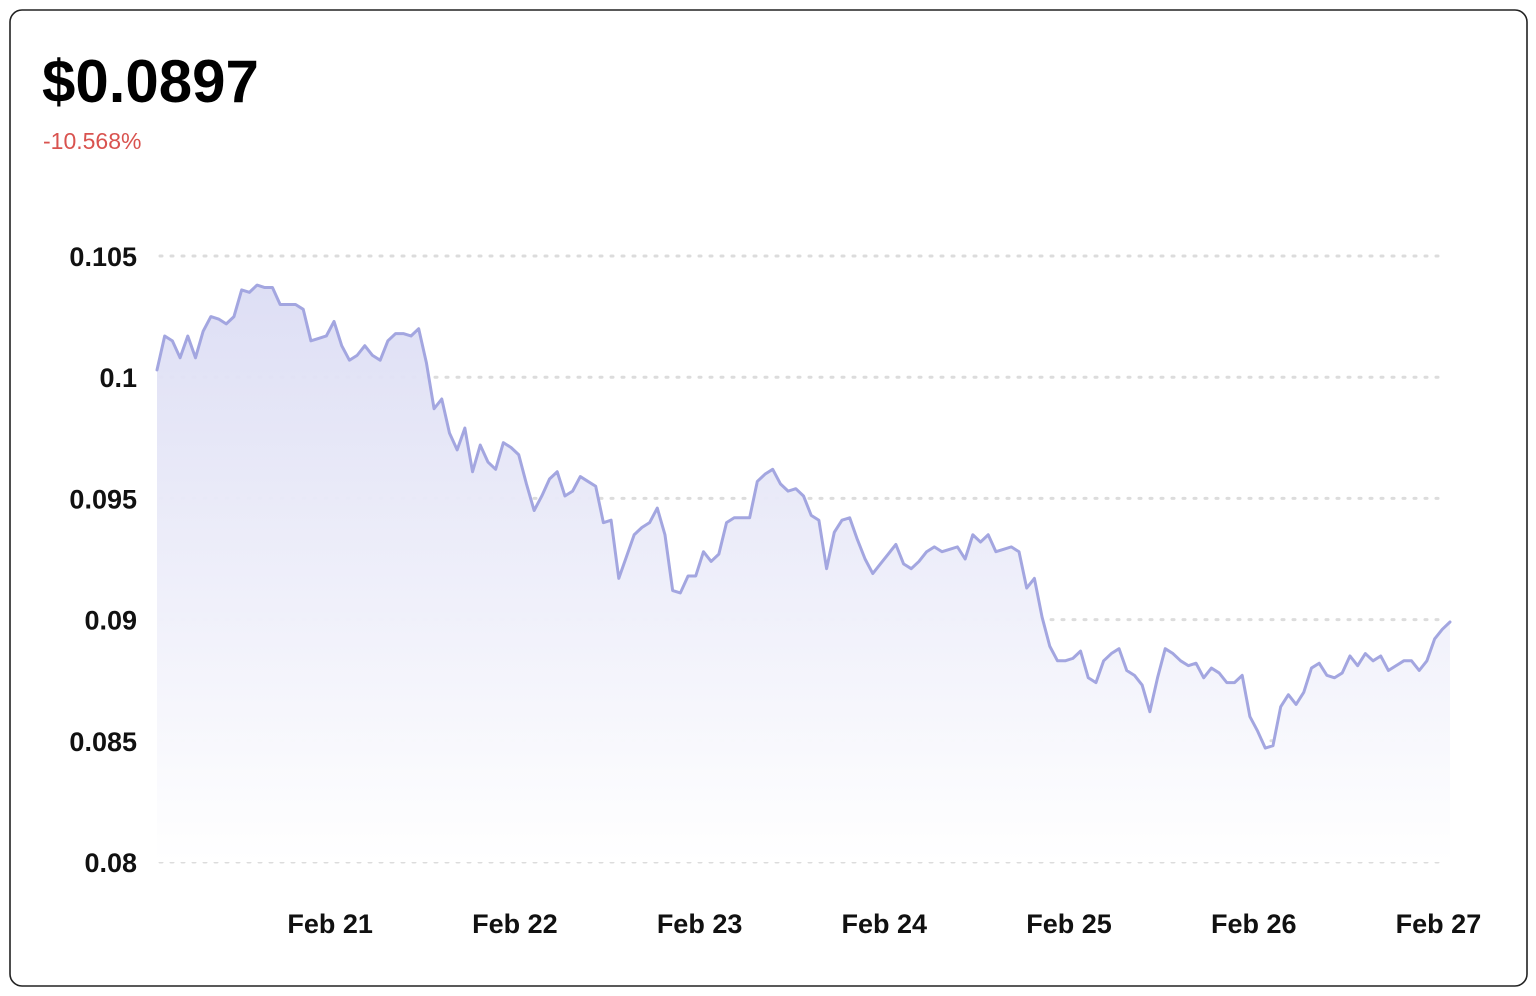 This screenshot has width=1536, height=996. I want to click on x-tick-label: Feb 23, so click(700, 924).